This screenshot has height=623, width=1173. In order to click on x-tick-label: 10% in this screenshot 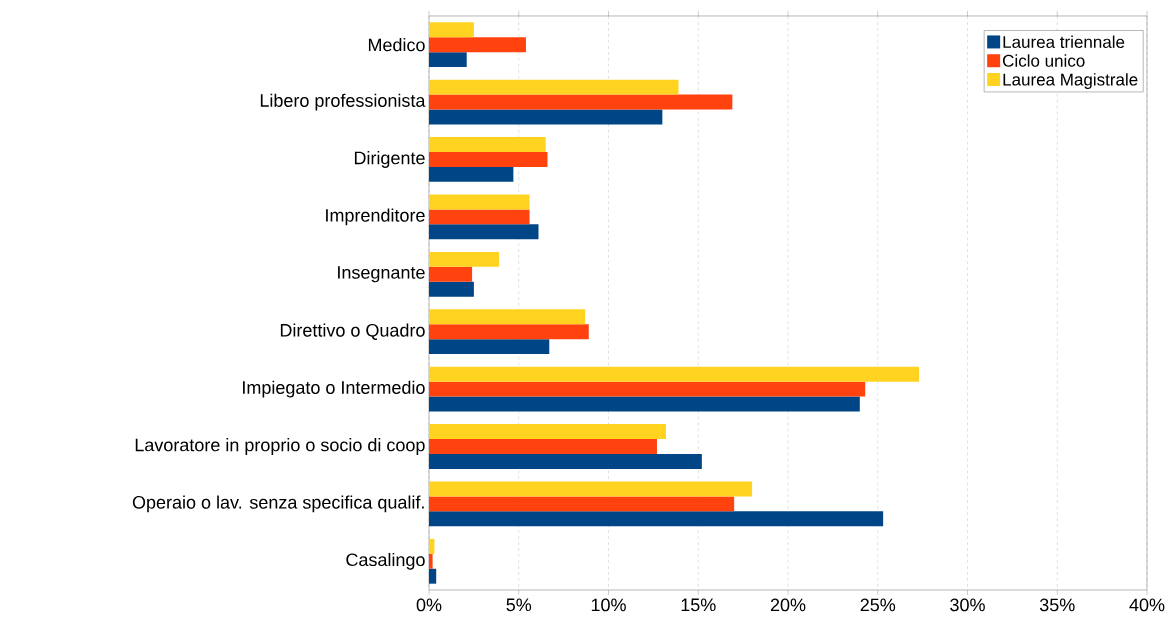, I will do `click(608, 605)`.